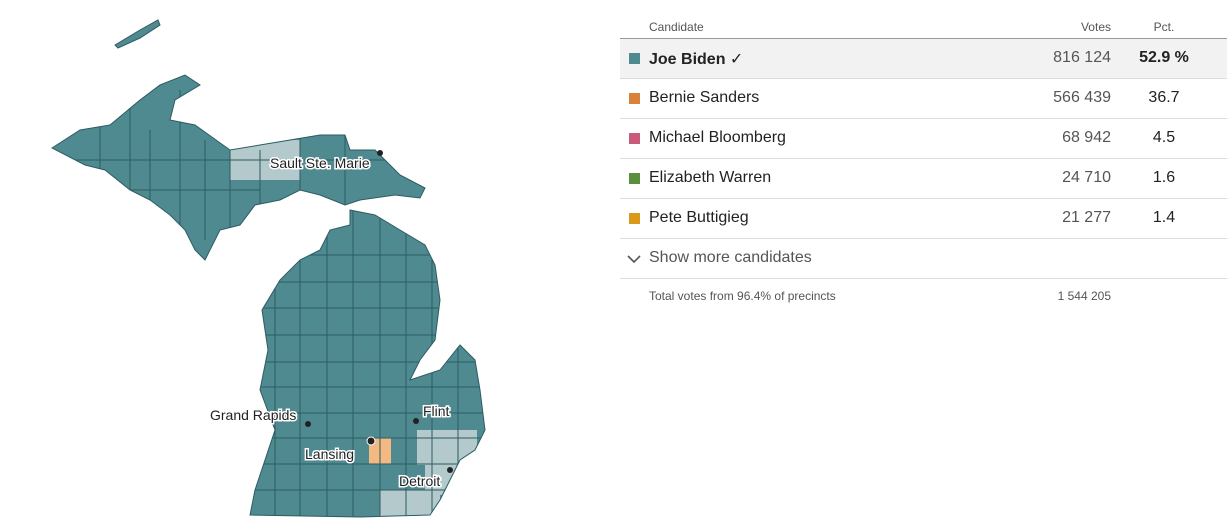 This screenshot has width=1227, height=528. What do you see at coordinates (436, 411) in the screenshot?
I see `city-label: Flint` at bounding box center [436, 411].